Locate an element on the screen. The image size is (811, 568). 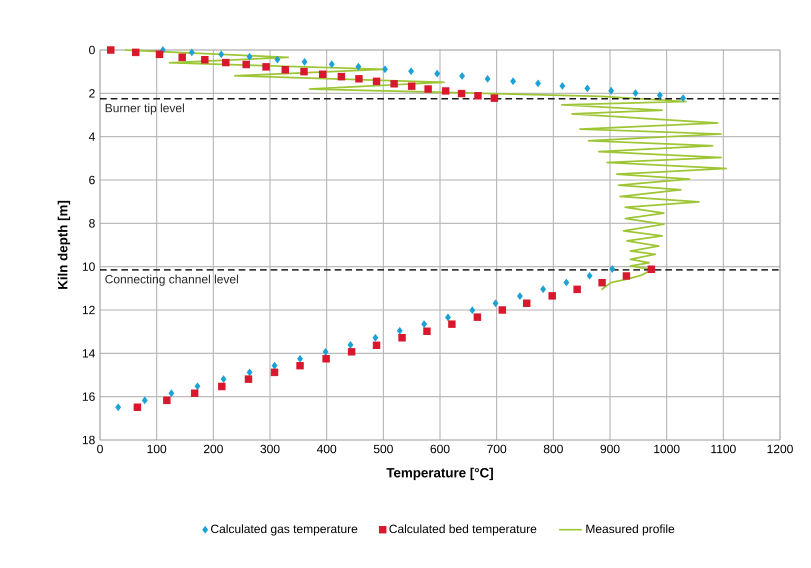
x-tick-label: 200 is located at coordinates (213, 449).